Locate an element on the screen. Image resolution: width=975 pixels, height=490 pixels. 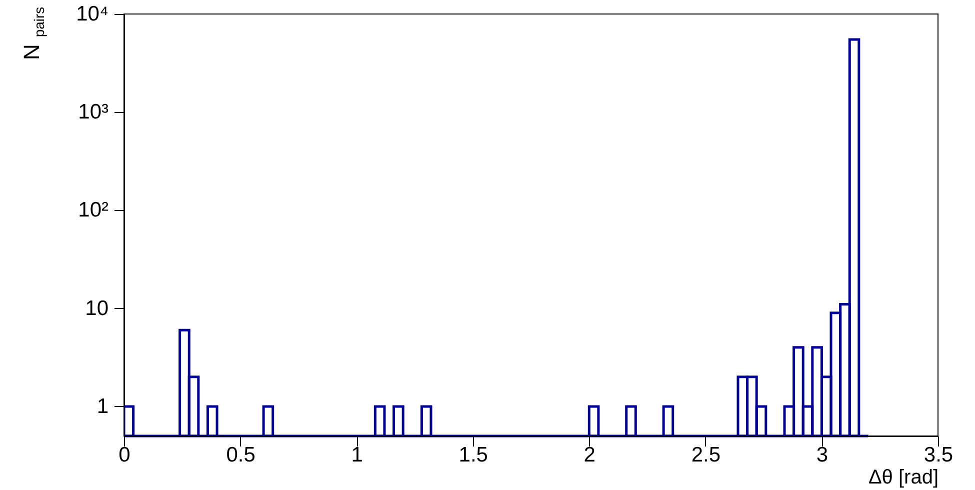
x-tick-label: 0 is located at coordinates (124, 455).